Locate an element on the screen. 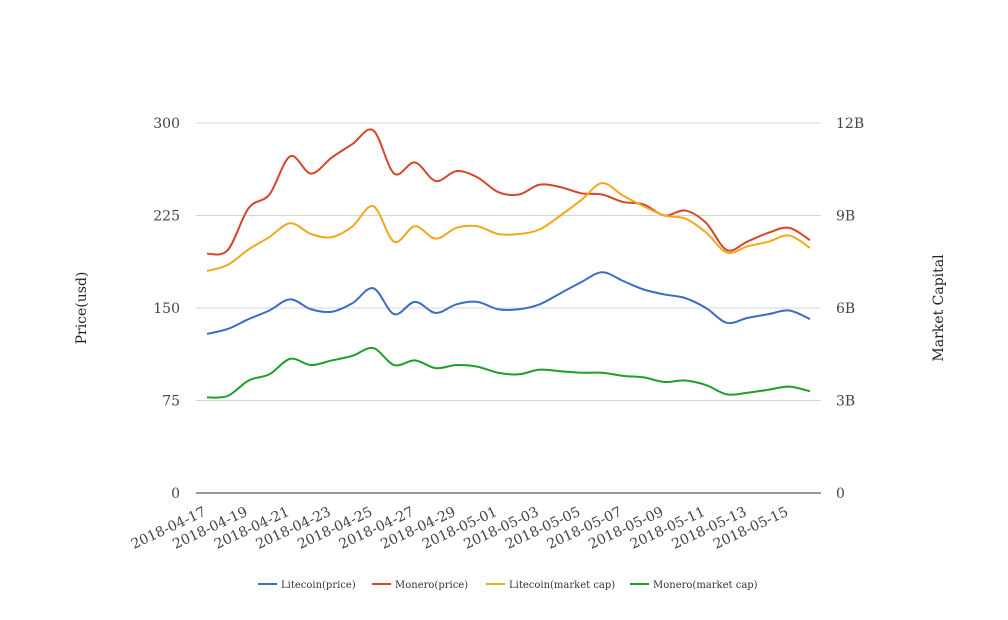 The image size is (1008, 620). y-axis-left-title: Price(usd) is located at coordinates (82, 308).